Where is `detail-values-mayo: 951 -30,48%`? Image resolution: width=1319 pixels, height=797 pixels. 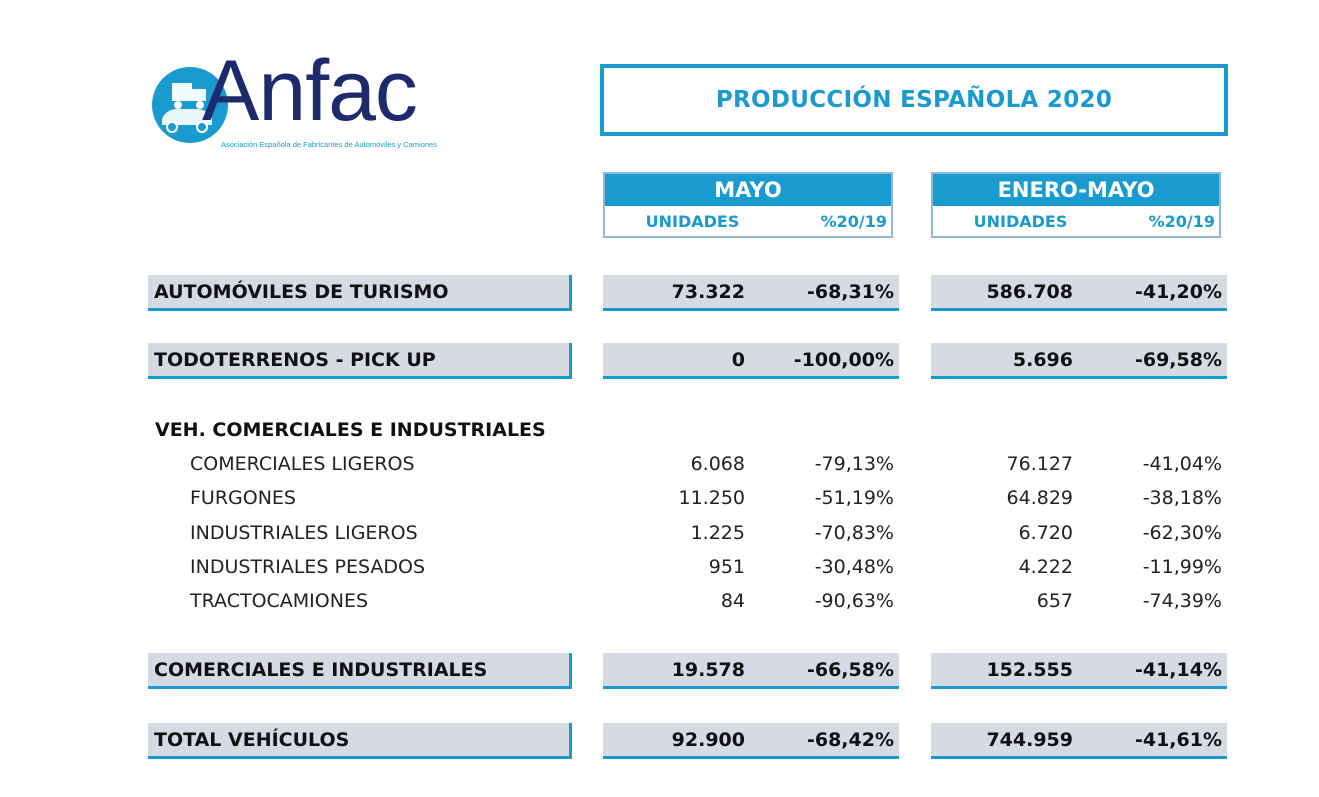 detail-values-mayo: 951 -30,48% is located at coordinates (751, 567).